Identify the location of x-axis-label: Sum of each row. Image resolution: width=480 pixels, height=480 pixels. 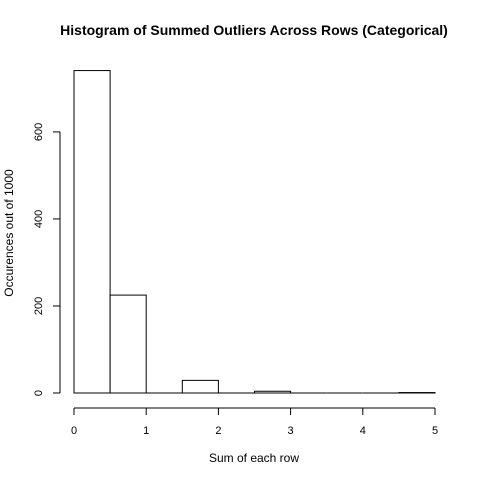
(254, 458).